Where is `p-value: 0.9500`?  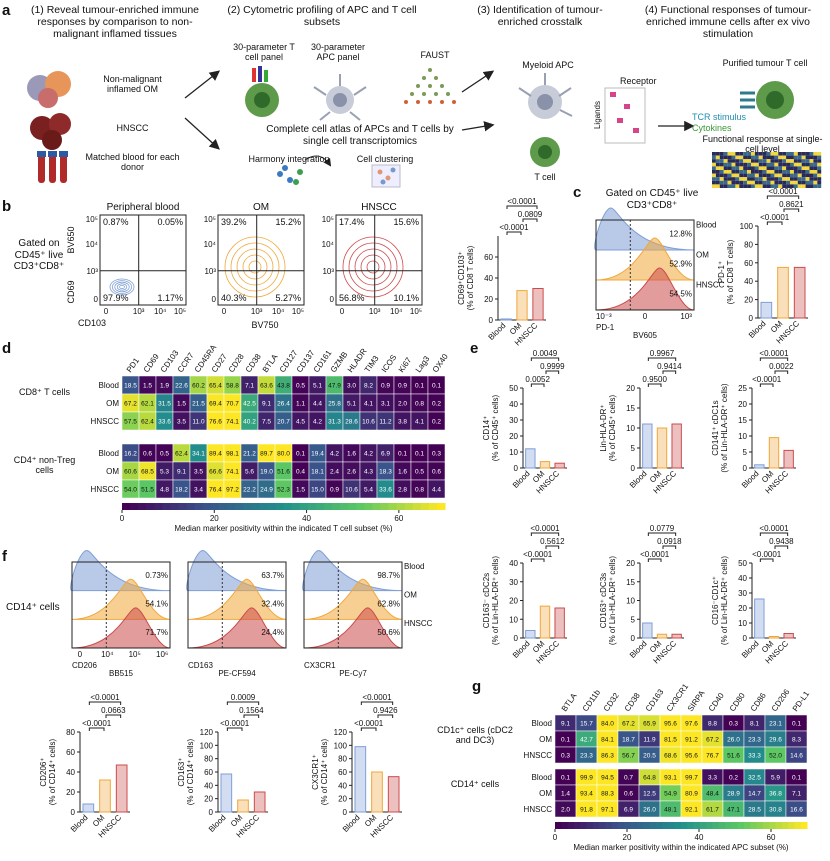
p-value: 0.9500 is located at coordinates (654, 379).